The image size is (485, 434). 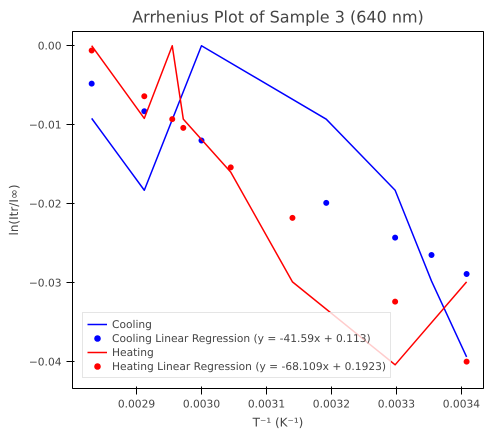 I want to click on x-axis-title: T⁻¹ (K⁻¹), so click(x=278, y=423).